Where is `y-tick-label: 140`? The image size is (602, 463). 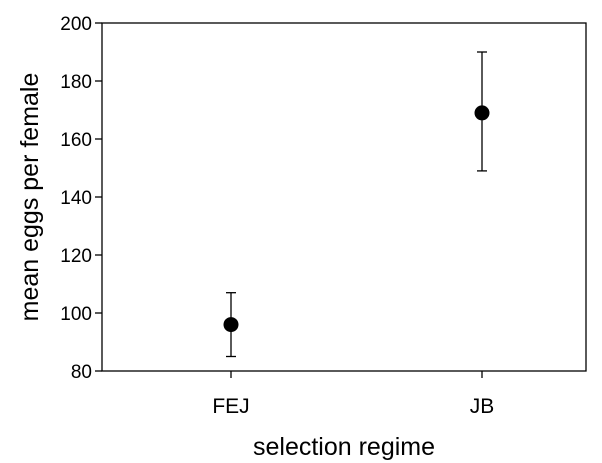 y-tick-label: 140 is located at coordinates (76, 198).